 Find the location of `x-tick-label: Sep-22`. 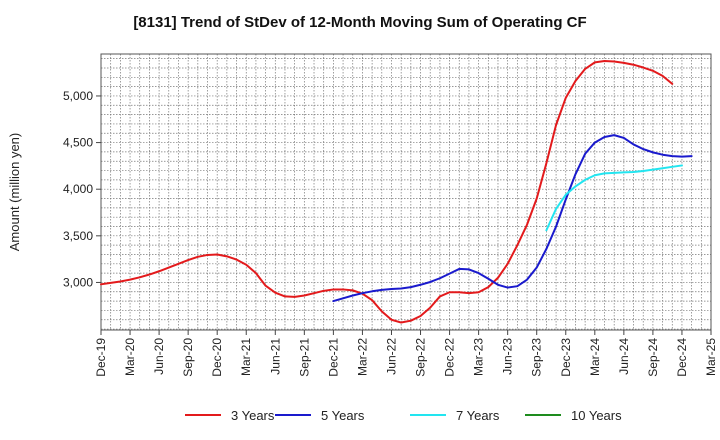

x-tick-label: Sep-22 is located at coordinates (421, 357).